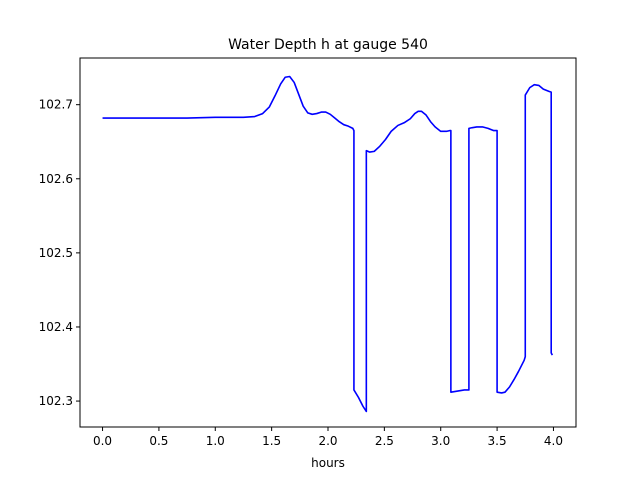 This screenshot has width=640, height=480. I want to click on x-tick-label: 3.5, so click(497, 441).